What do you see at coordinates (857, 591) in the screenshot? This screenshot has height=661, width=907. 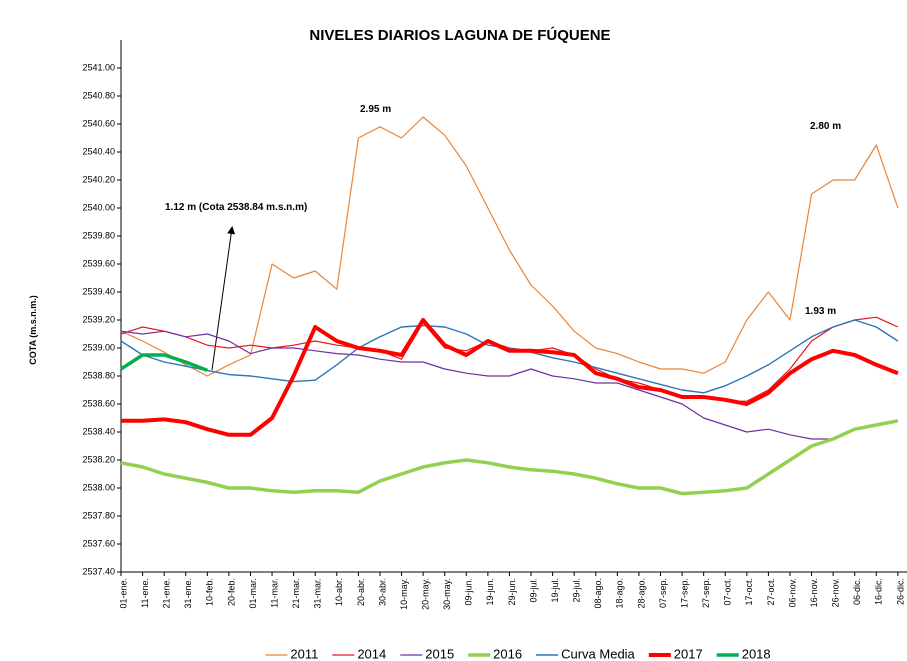 I see `x-tick-label: 06-dic.` at bounding box center [857, 591].